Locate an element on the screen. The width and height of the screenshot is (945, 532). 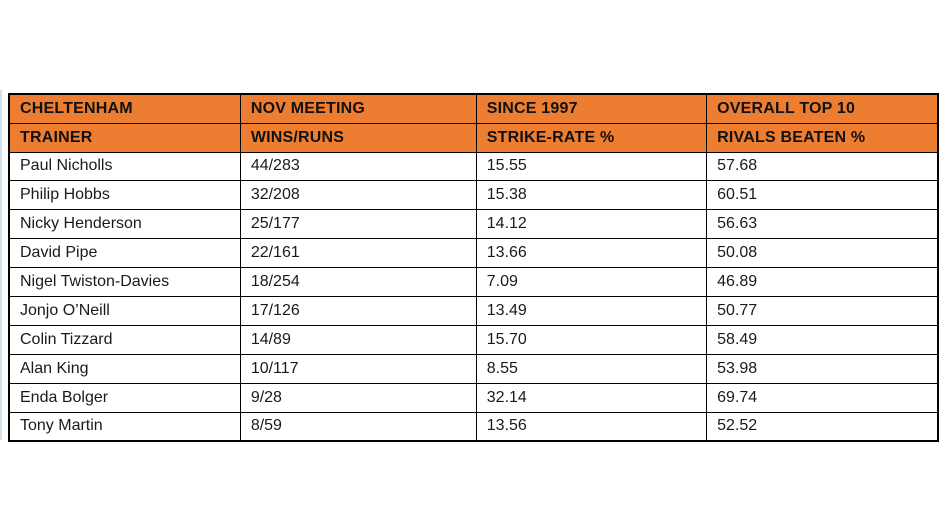
rivals-beaten-cell: 56.63 is located at coordinates (822, 224).